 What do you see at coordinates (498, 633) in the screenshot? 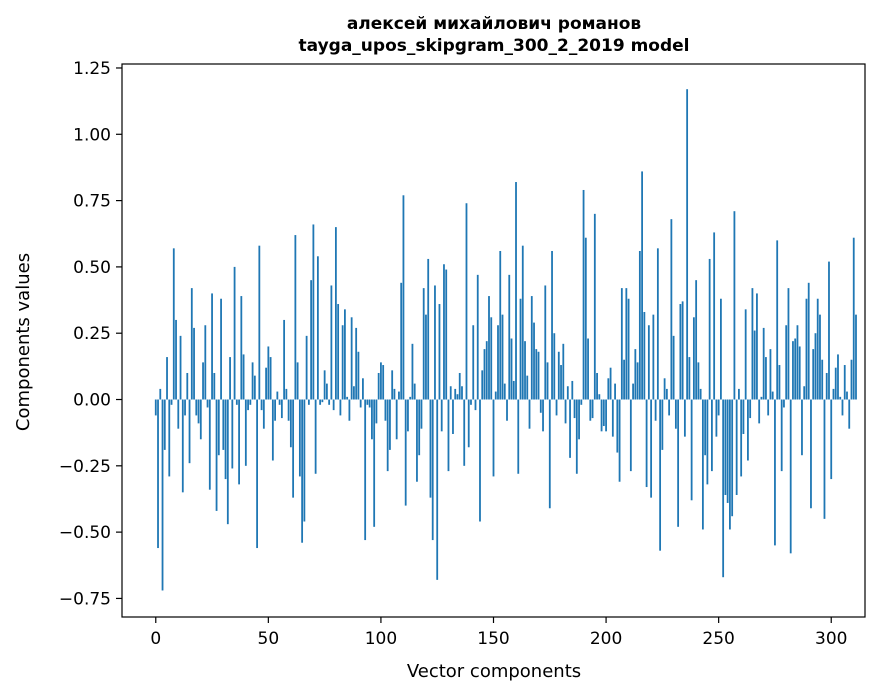
I see `x-axis-ticks: 0 50 100 150 200 250 300` at bounding box center [498, 633].